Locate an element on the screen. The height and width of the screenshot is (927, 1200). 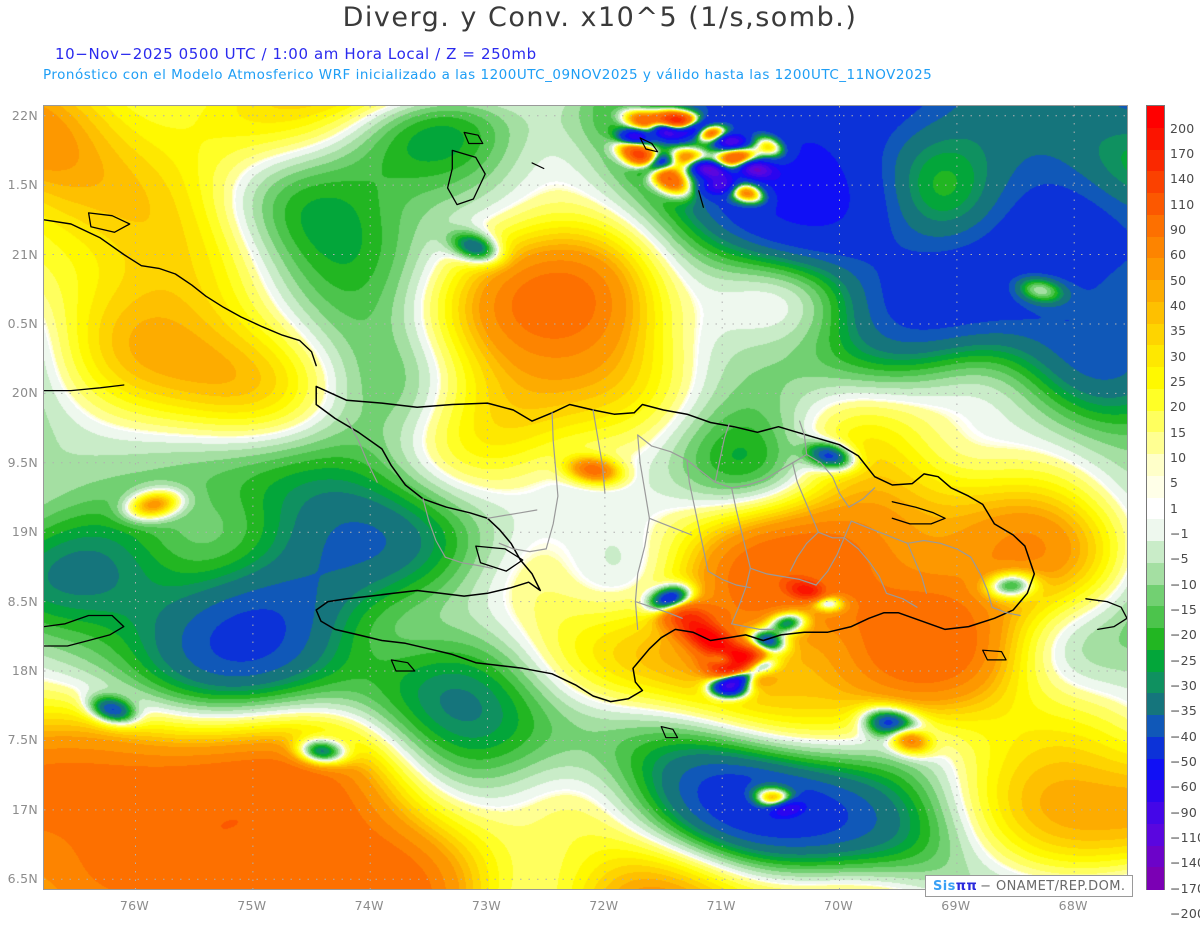
organization-label: − ONAMET/REP.DOM. is located at coordinates (1053, 886).